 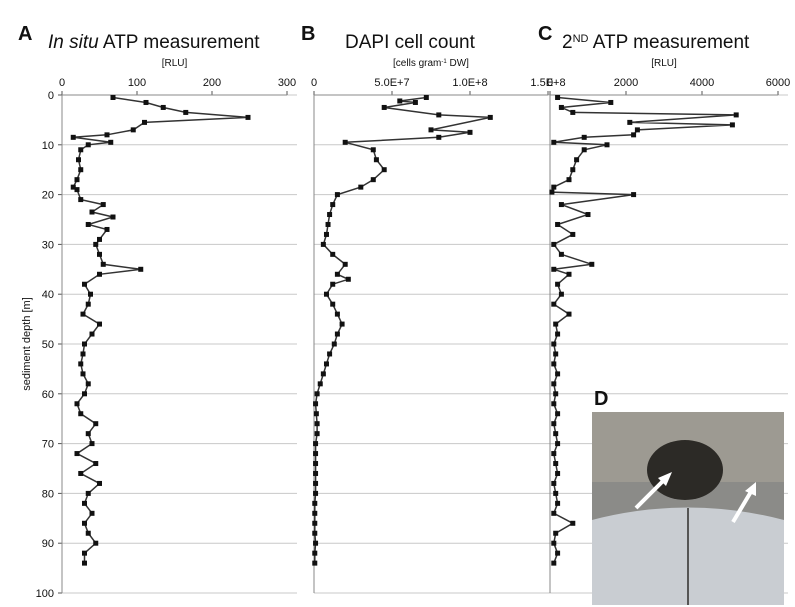 What do you see at coordinates (137, 83) in the screenshot?
I see `x-tick-label: 100` at bounding box center [137, 83].